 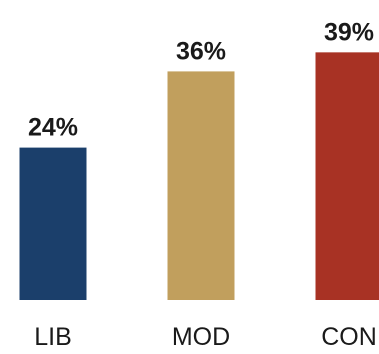 What do you see at coordinates (53, 337) in the screenshot?
I see `category-label-lib: LIB` at bounding box center [53, 337].